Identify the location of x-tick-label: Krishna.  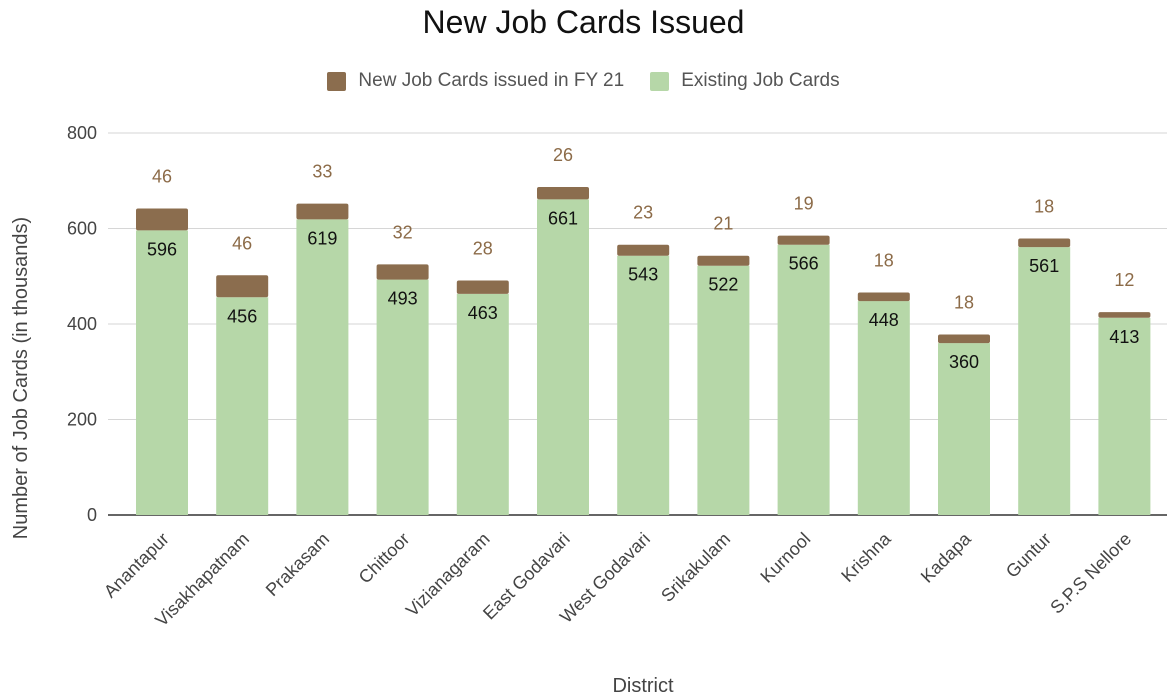
(866, 557).